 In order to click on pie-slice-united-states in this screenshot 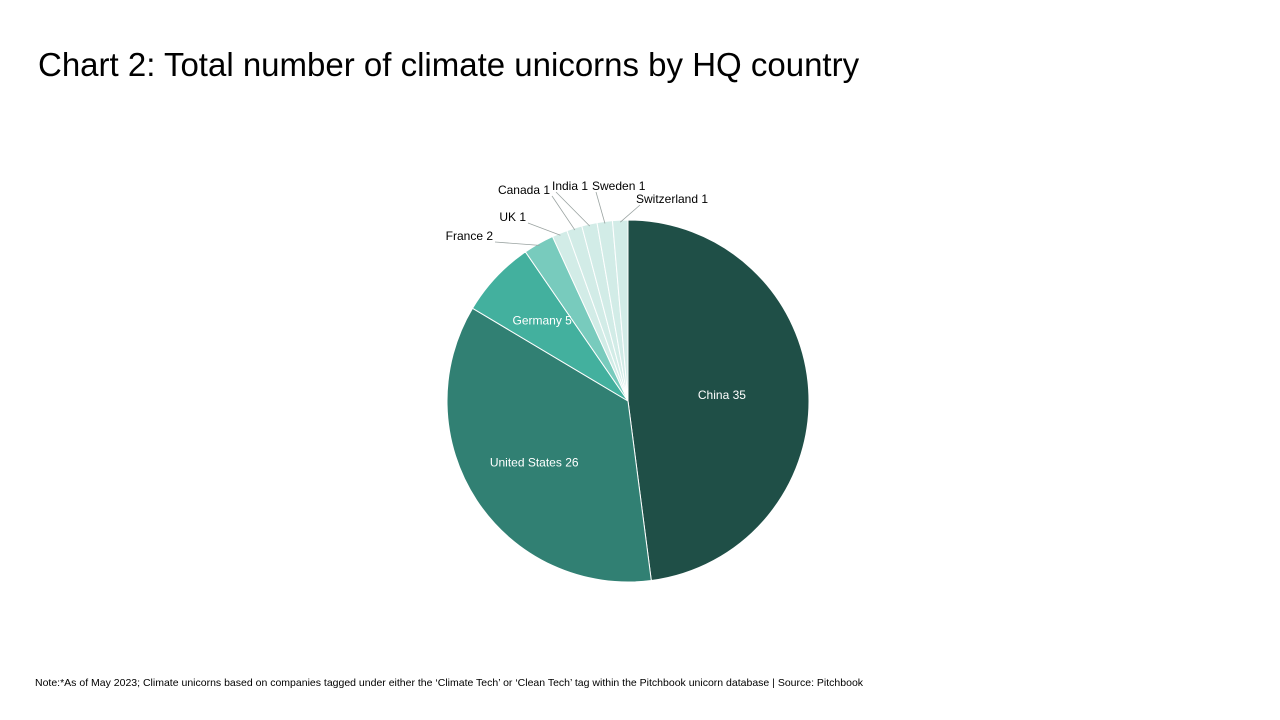, I will do `click(549, 445)`.